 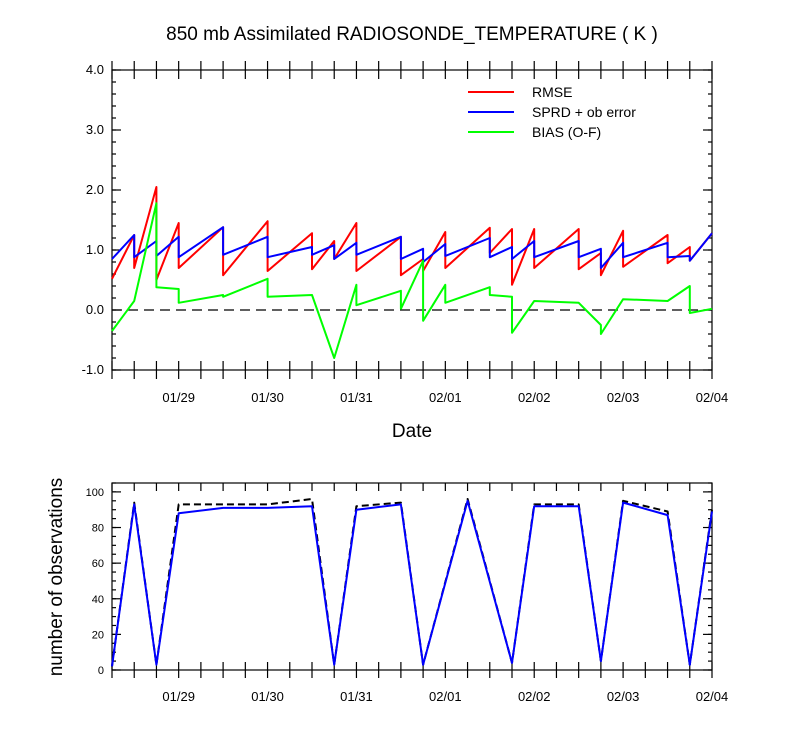 I want to click on y-tick-label: -1.0, so click(x=93, y=369).